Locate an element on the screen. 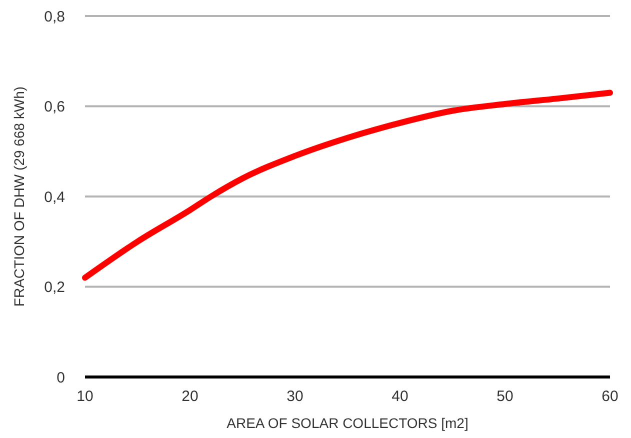 This screenshot has width=631, height=438. x-tick-label: 20 is located at coordinates (190, 396).